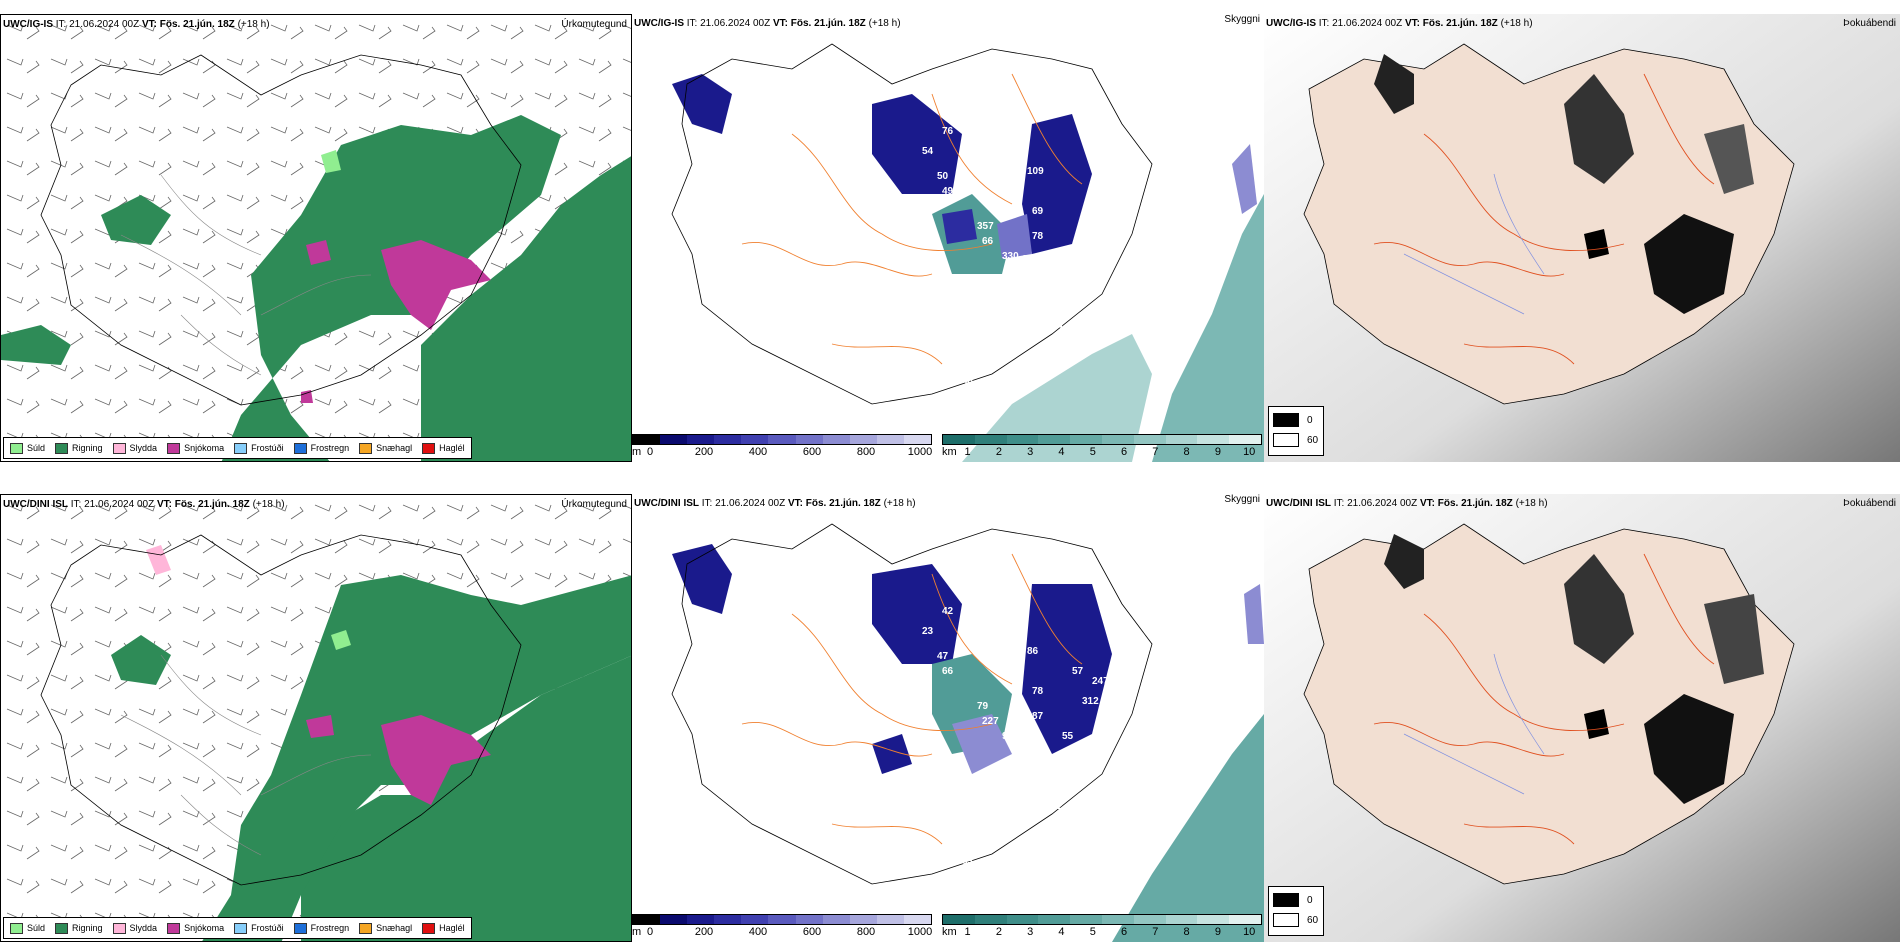 The width and height of the screenshot is (1900, 950). What do you see at coordinates (948, 611) in the screenshot?
I see `visibility-value-label: 42` at bounding box center [948, 611].